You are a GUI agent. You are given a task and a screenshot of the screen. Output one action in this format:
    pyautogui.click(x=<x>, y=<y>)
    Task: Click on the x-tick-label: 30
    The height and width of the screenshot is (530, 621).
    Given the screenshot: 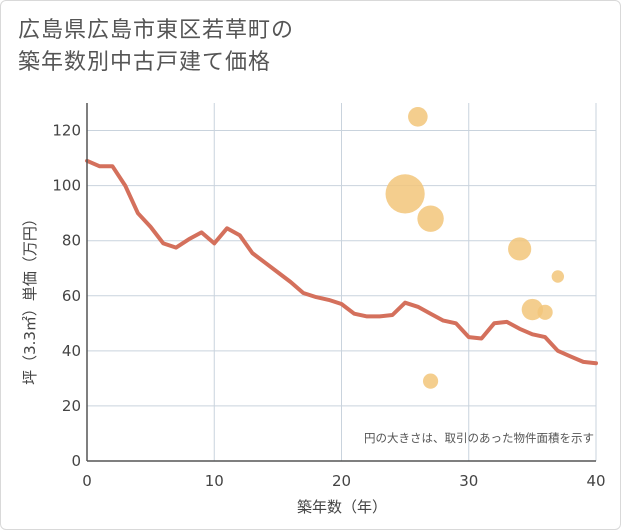 What is the action you would take?
    pyautogui.click(x=468, y=481)
    